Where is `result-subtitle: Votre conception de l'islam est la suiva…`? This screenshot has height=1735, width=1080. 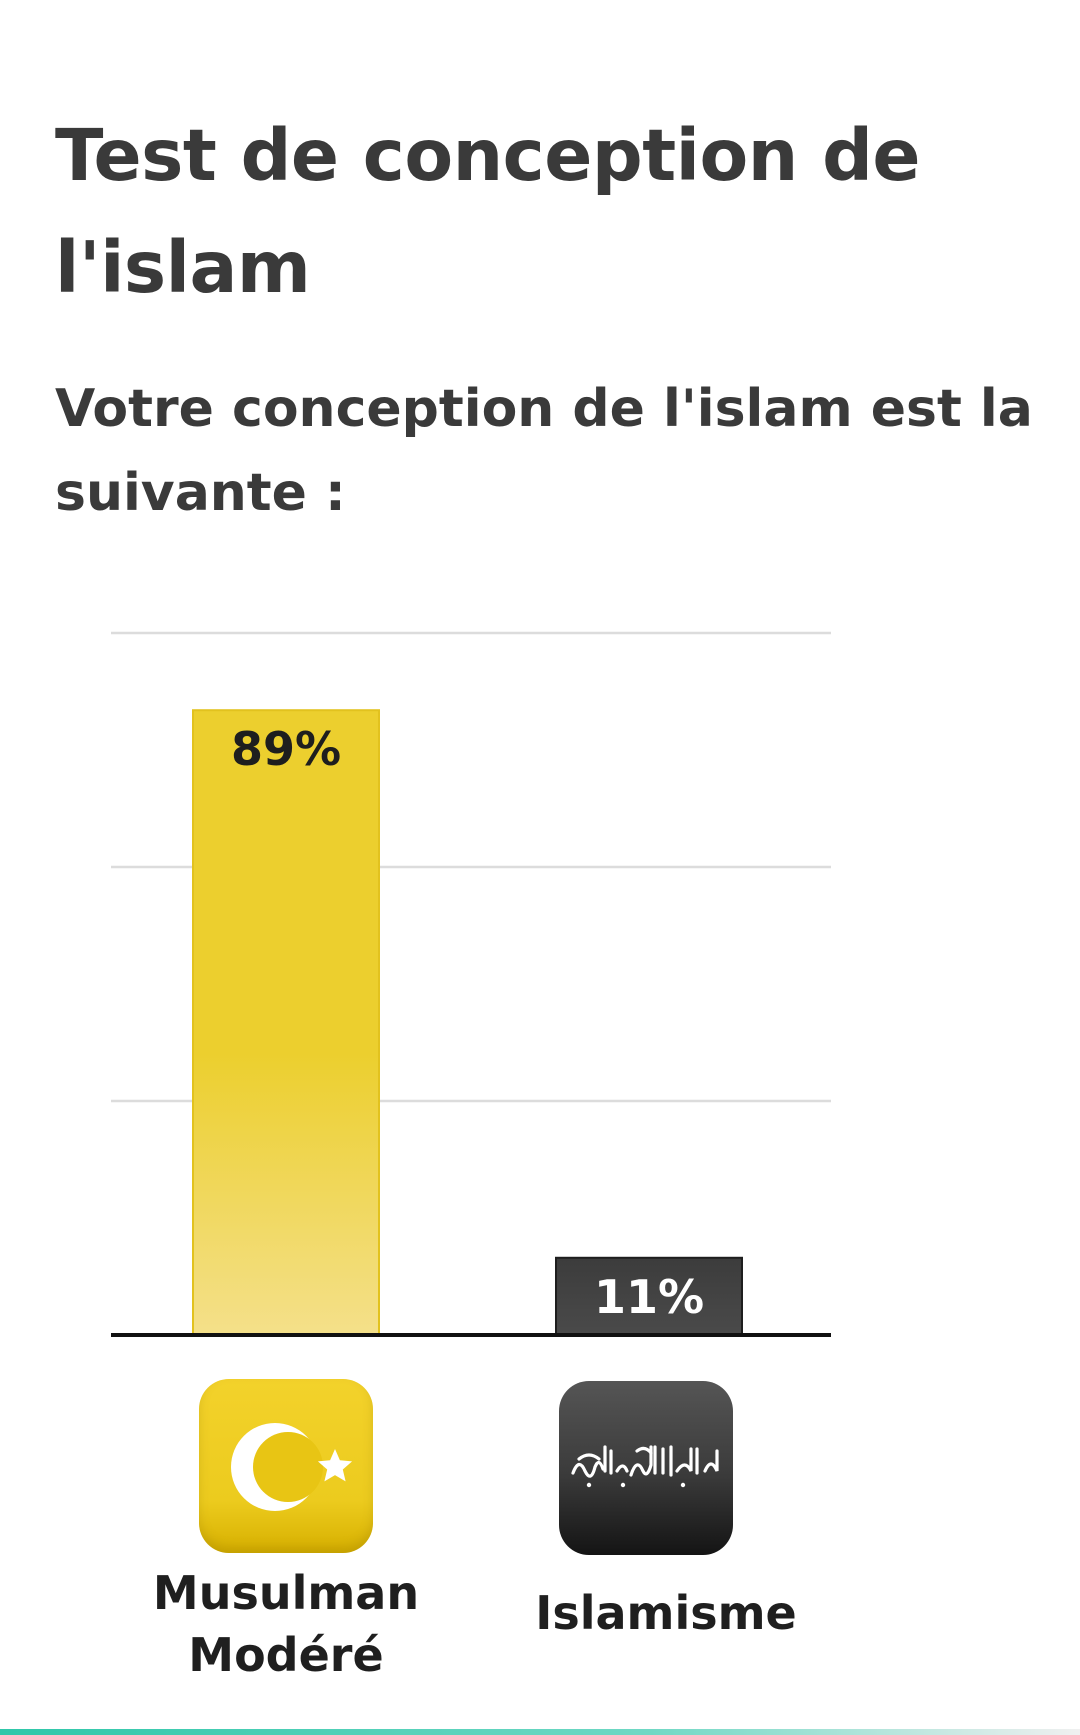 result-subtitle: Votre conception de l'islam est la suiva… is located at coordinates (544, 451).